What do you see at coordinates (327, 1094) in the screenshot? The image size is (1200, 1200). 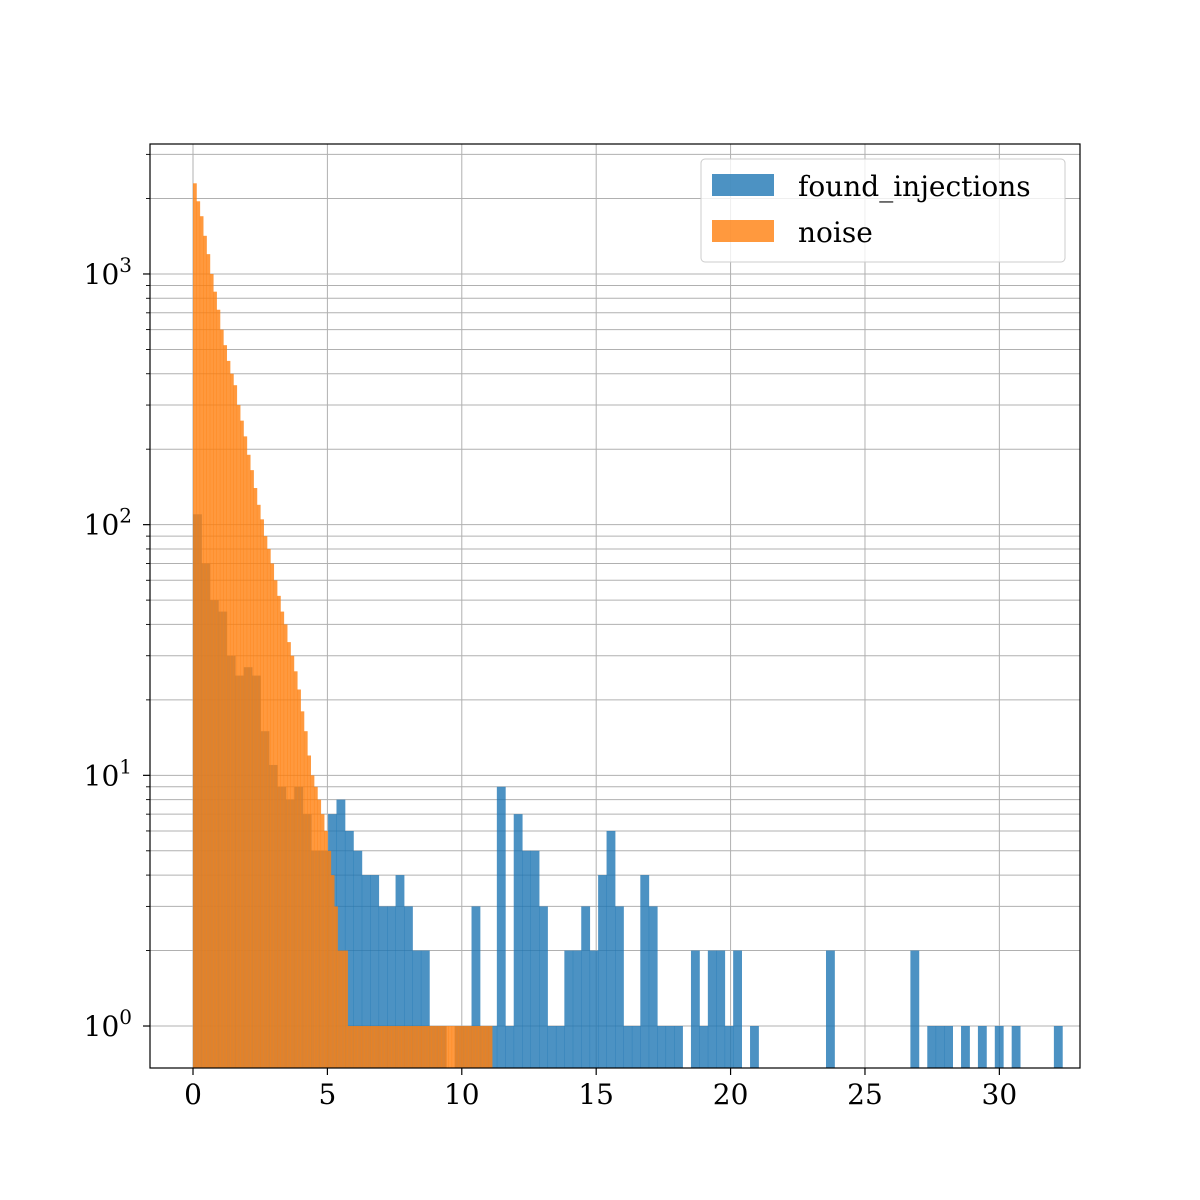 I see `x-tick-label-1: 5` at bounding box center [327, 1094].